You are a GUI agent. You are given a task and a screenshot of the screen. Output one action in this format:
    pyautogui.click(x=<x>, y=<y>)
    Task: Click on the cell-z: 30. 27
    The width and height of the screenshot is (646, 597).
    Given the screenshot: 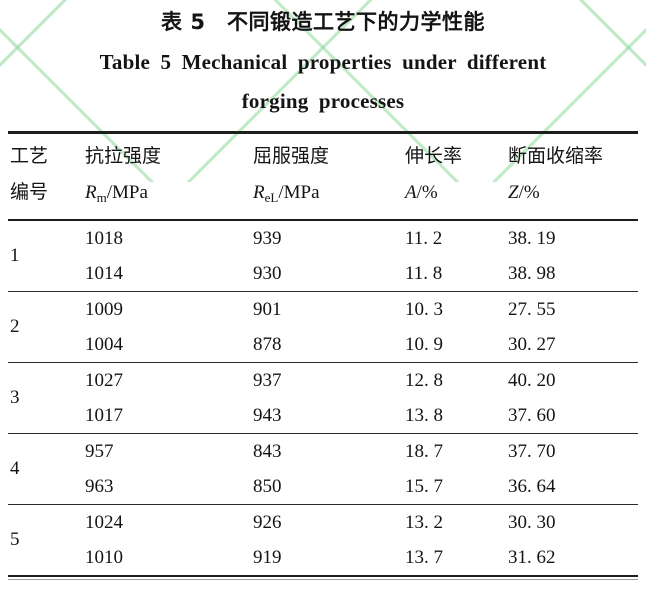 What is the action you would take?
    pyautogui.click(x=573, y=345)
    